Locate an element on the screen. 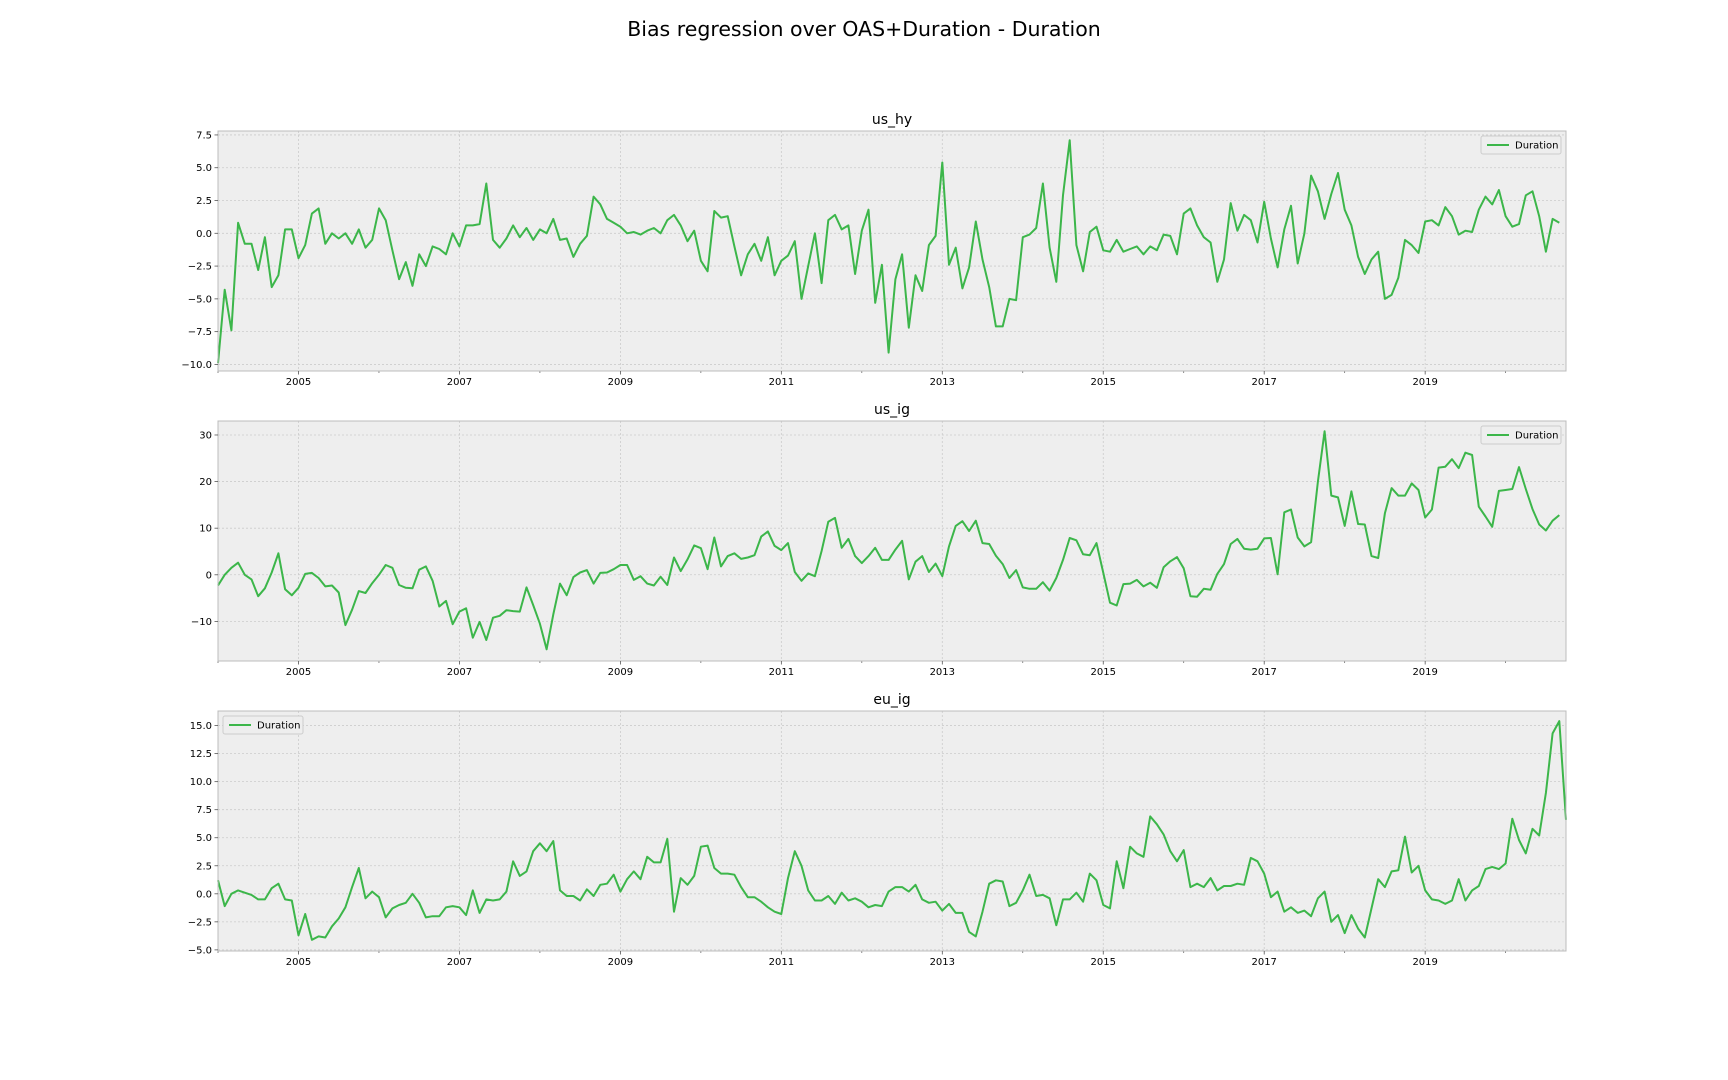 Image resolution: width=1728 pixels, height=1080 pixels. y-tick-label: 10 is located at coordinates (205, 529).